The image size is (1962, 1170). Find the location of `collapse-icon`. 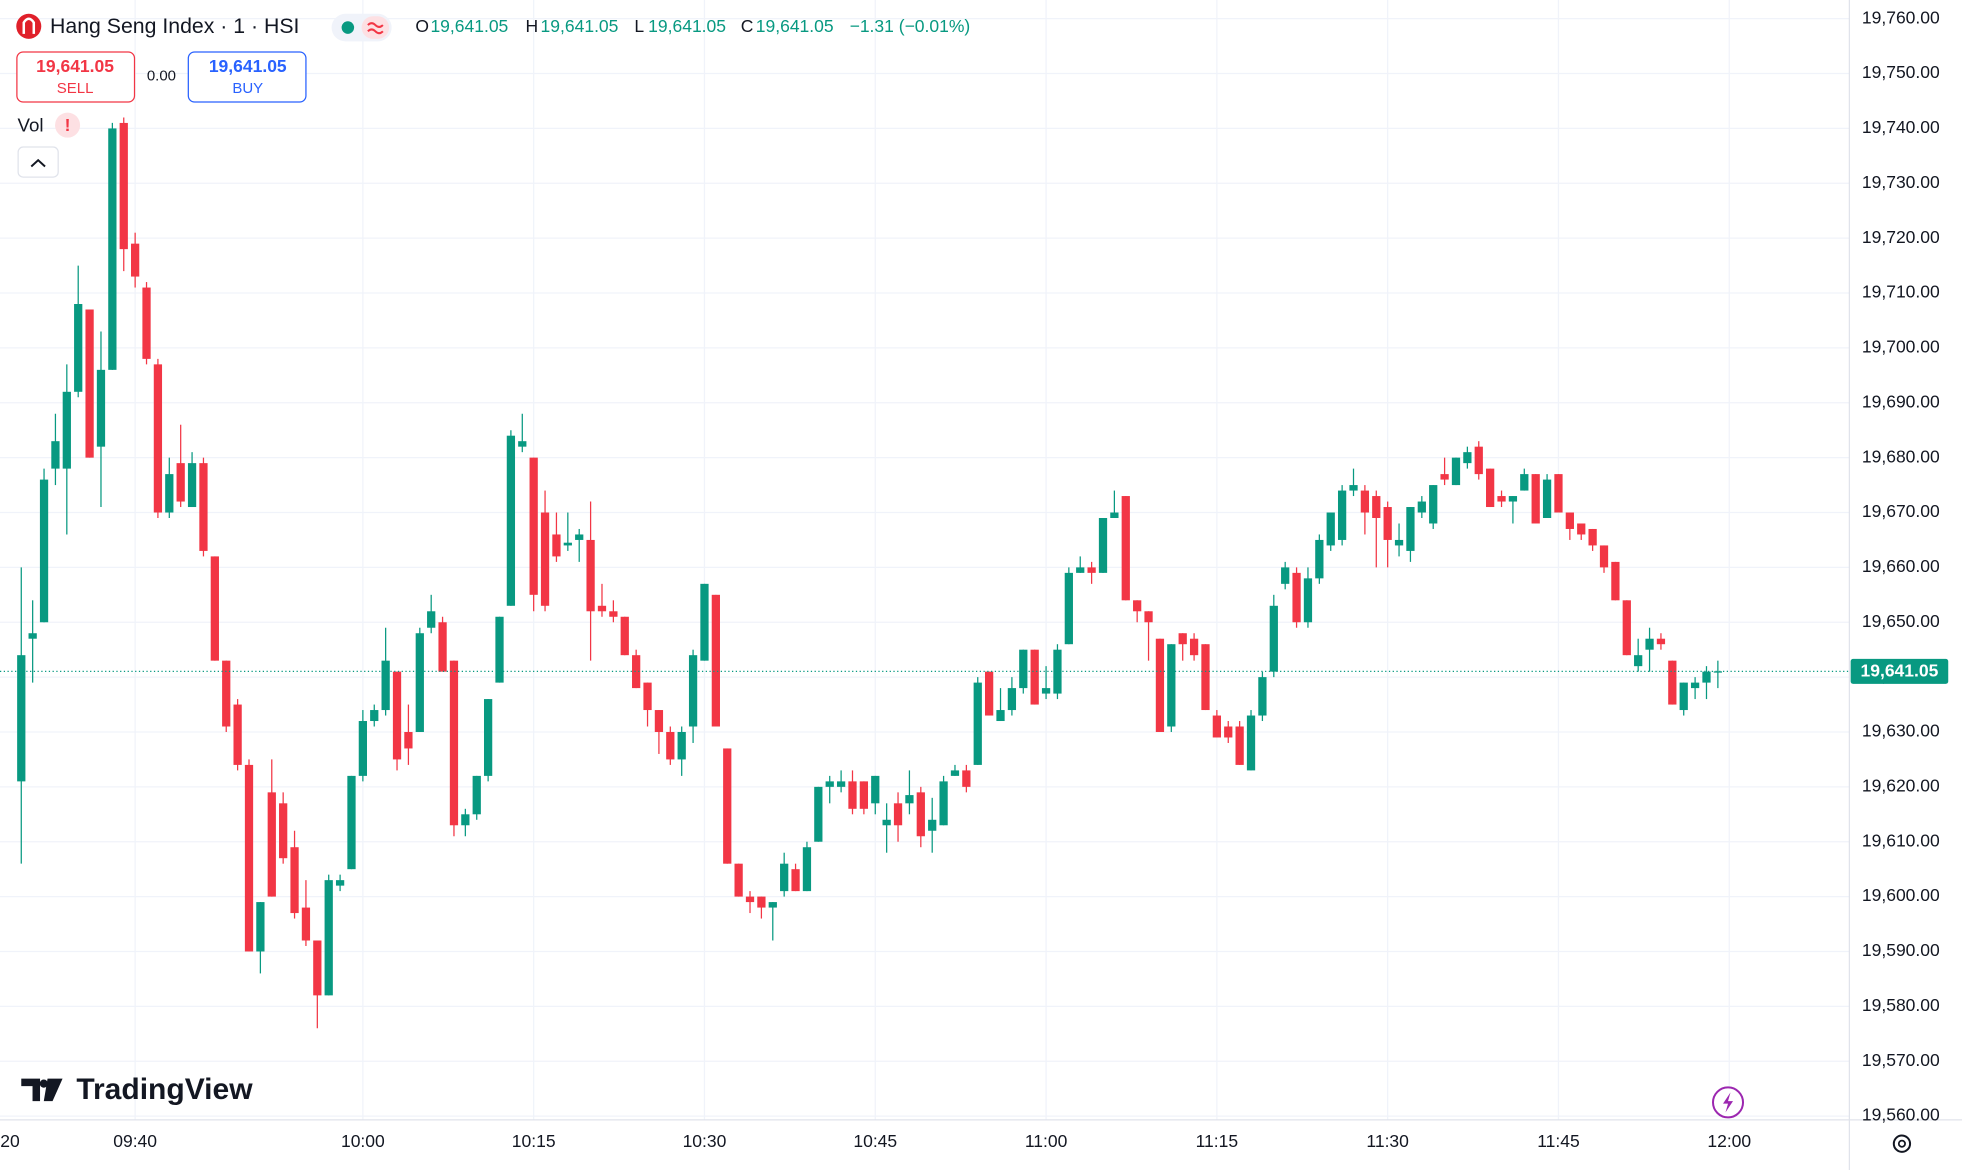

collapse-icon is located at coordinates (38, 163).